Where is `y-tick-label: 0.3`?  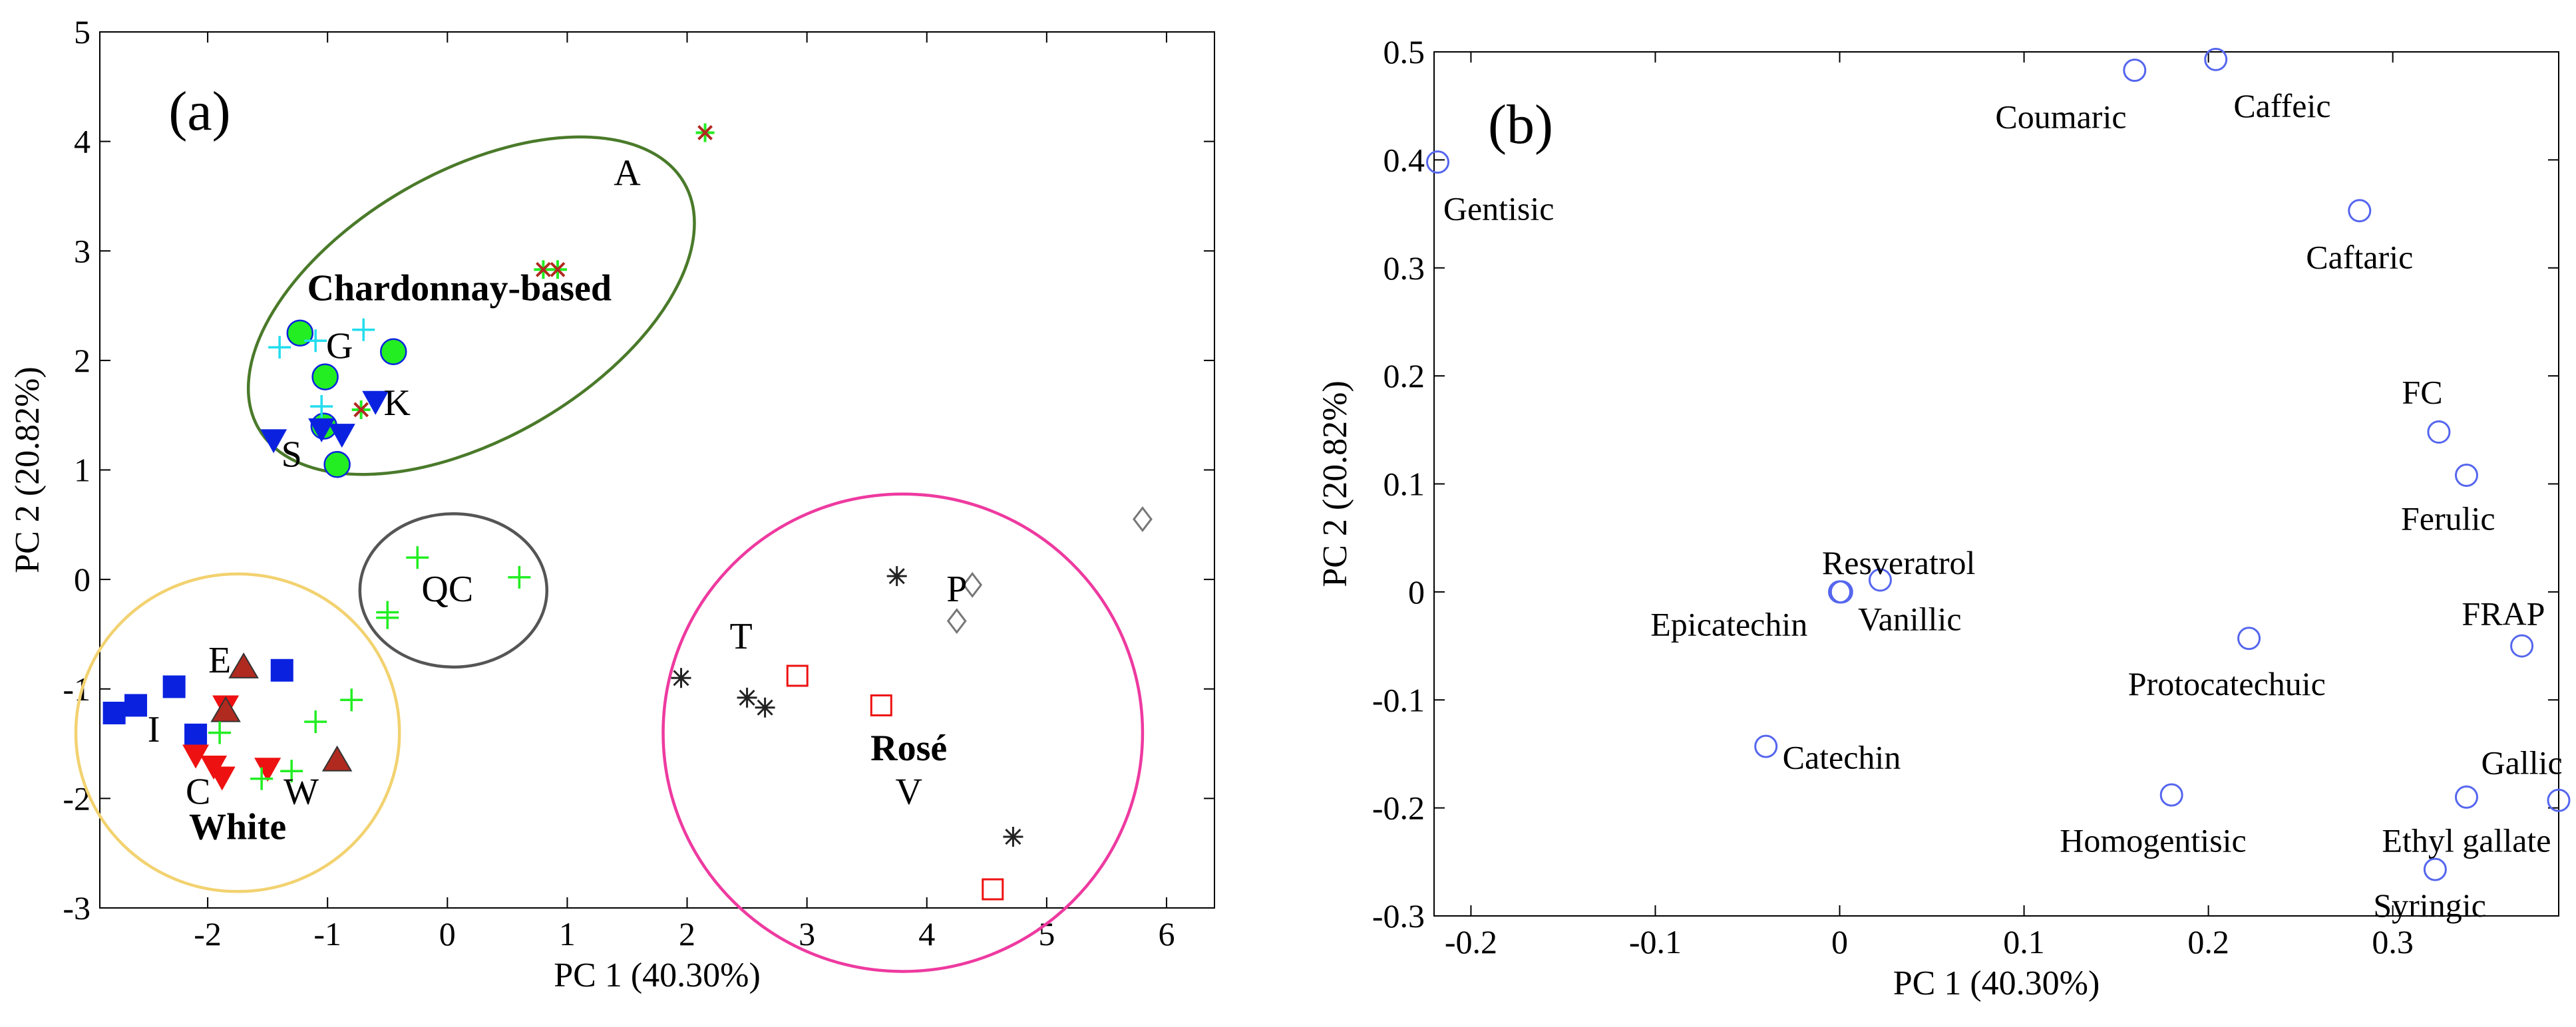 y-tick-label: 0.3 is located at coordinates (1404, 268).